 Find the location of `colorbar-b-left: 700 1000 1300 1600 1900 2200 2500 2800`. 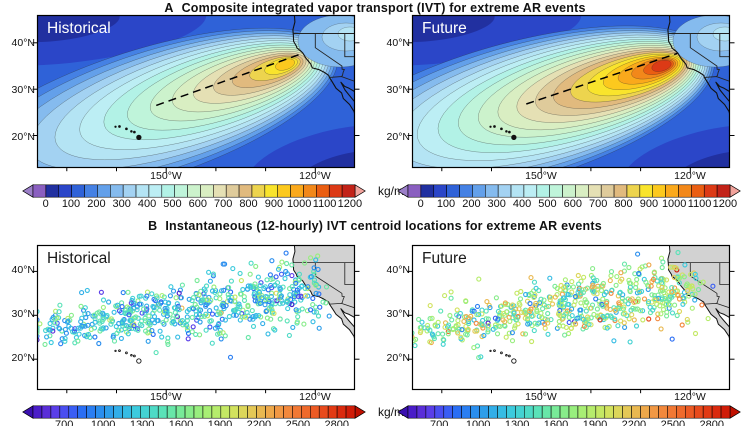

colorbar-b-left: 700 1000 1300 1600 1900 2200 2500 2800 is located at coordinates (194, 415).